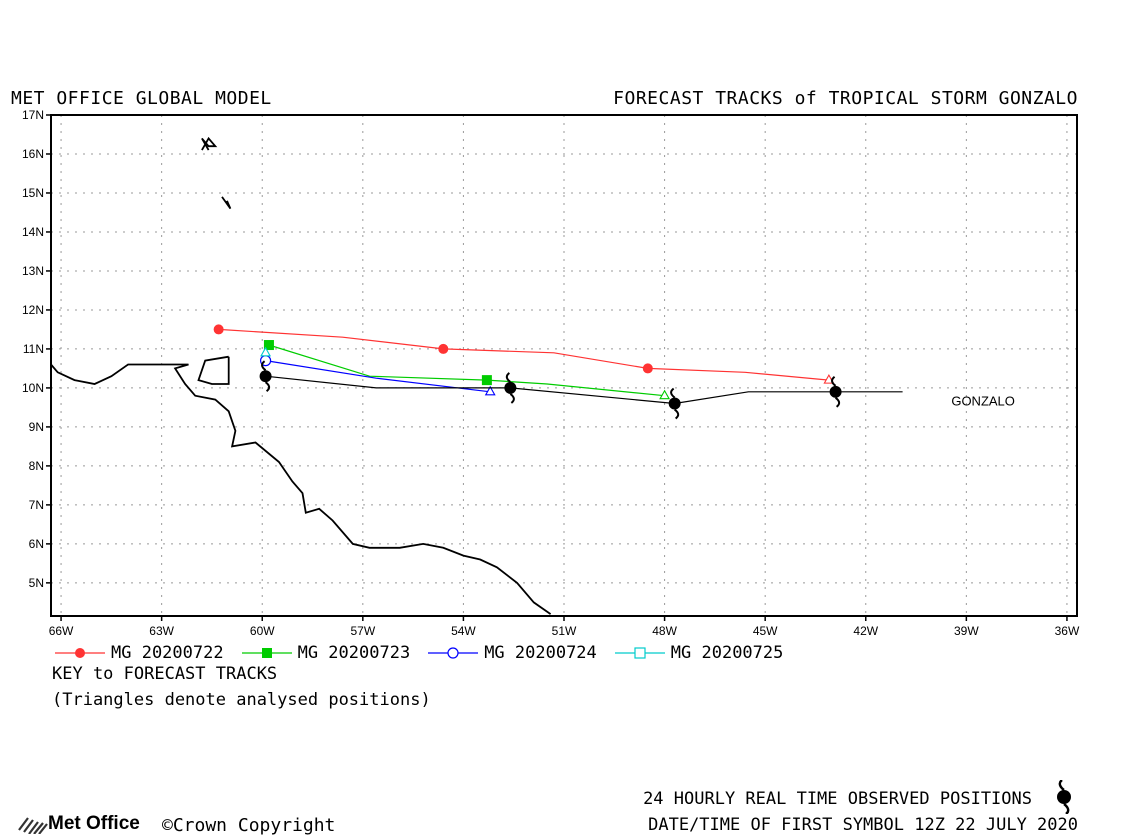  What do you see at coordinates (213, 370) in the screenshot?
I see `coastline-trinidad` at bounding box center [213, 370].